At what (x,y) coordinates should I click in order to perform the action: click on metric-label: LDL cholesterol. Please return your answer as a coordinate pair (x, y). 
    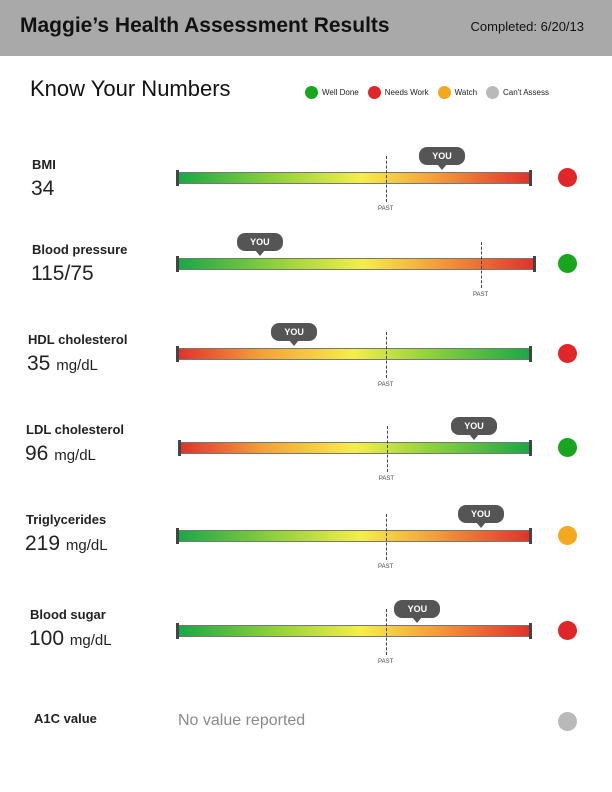
    Looking at the image, I should click on (75, 429).